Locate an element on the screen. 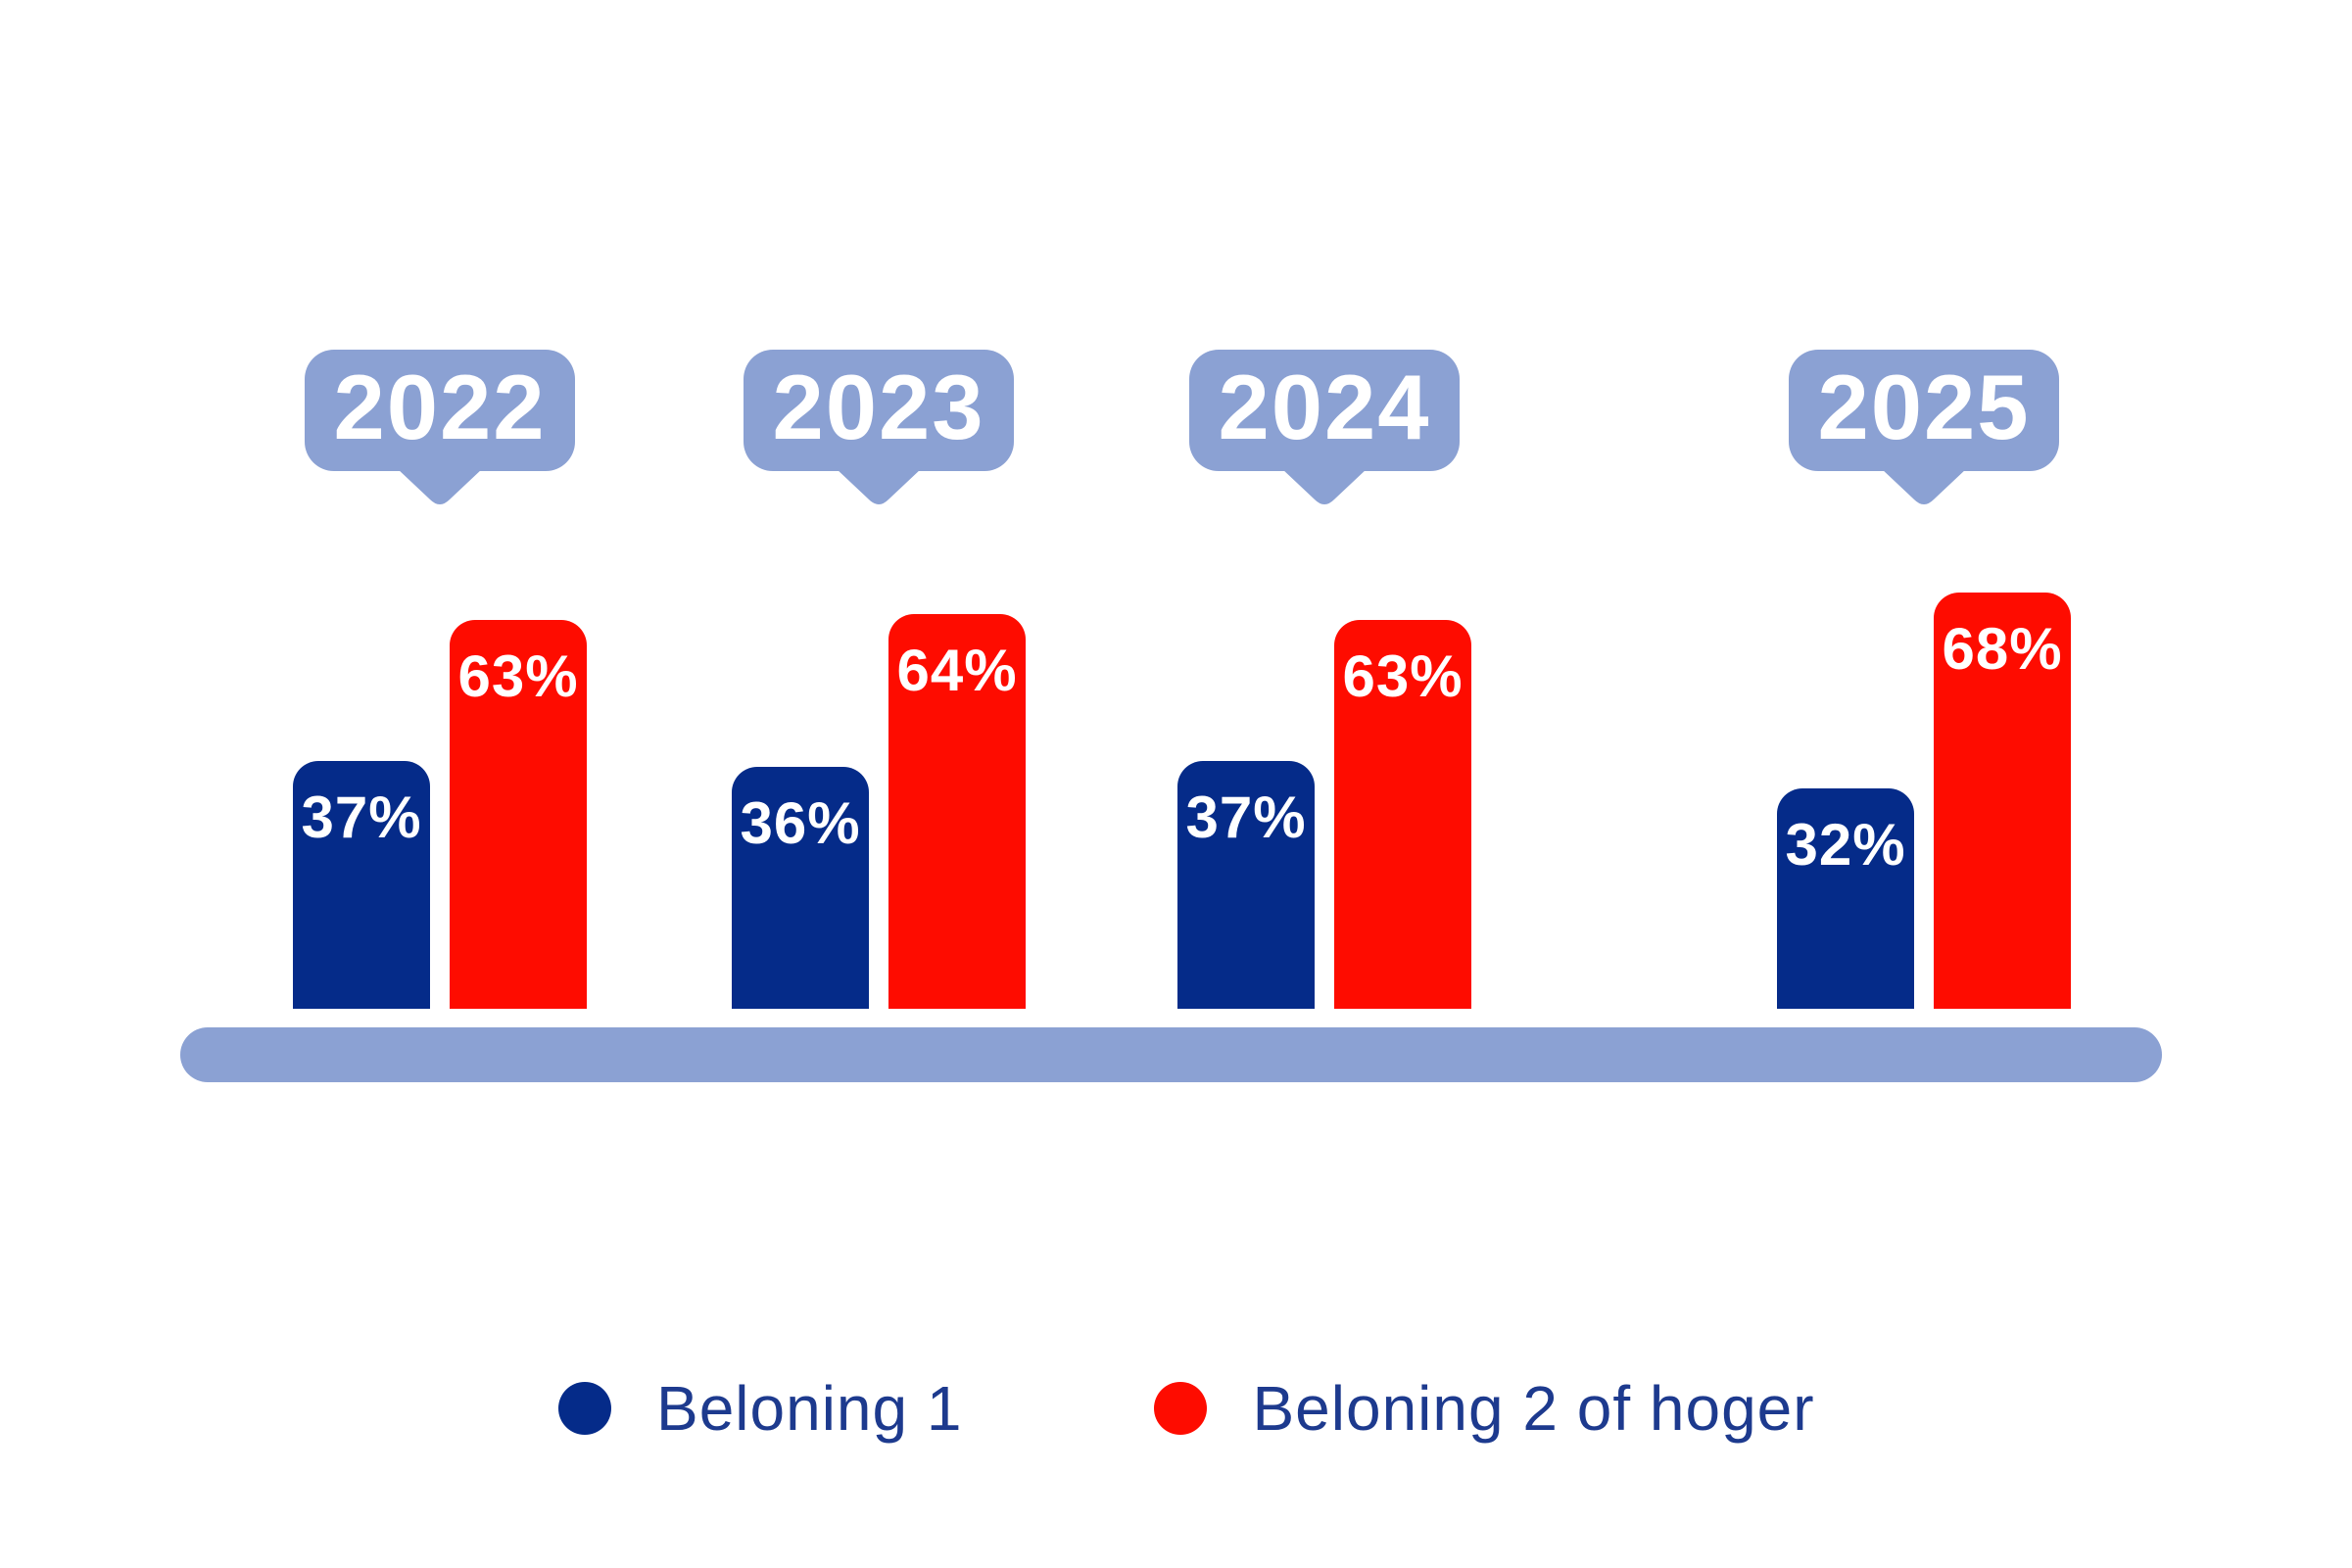  year-badge-label: 2022 is located at coordinates (440, 407).